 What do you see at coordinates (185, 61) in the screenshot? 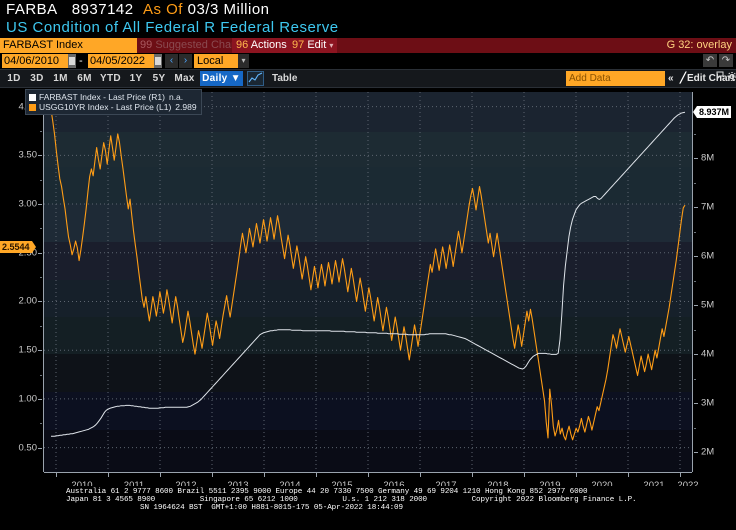
I see `next-period-button: ›` at bounding box center [185, 61].